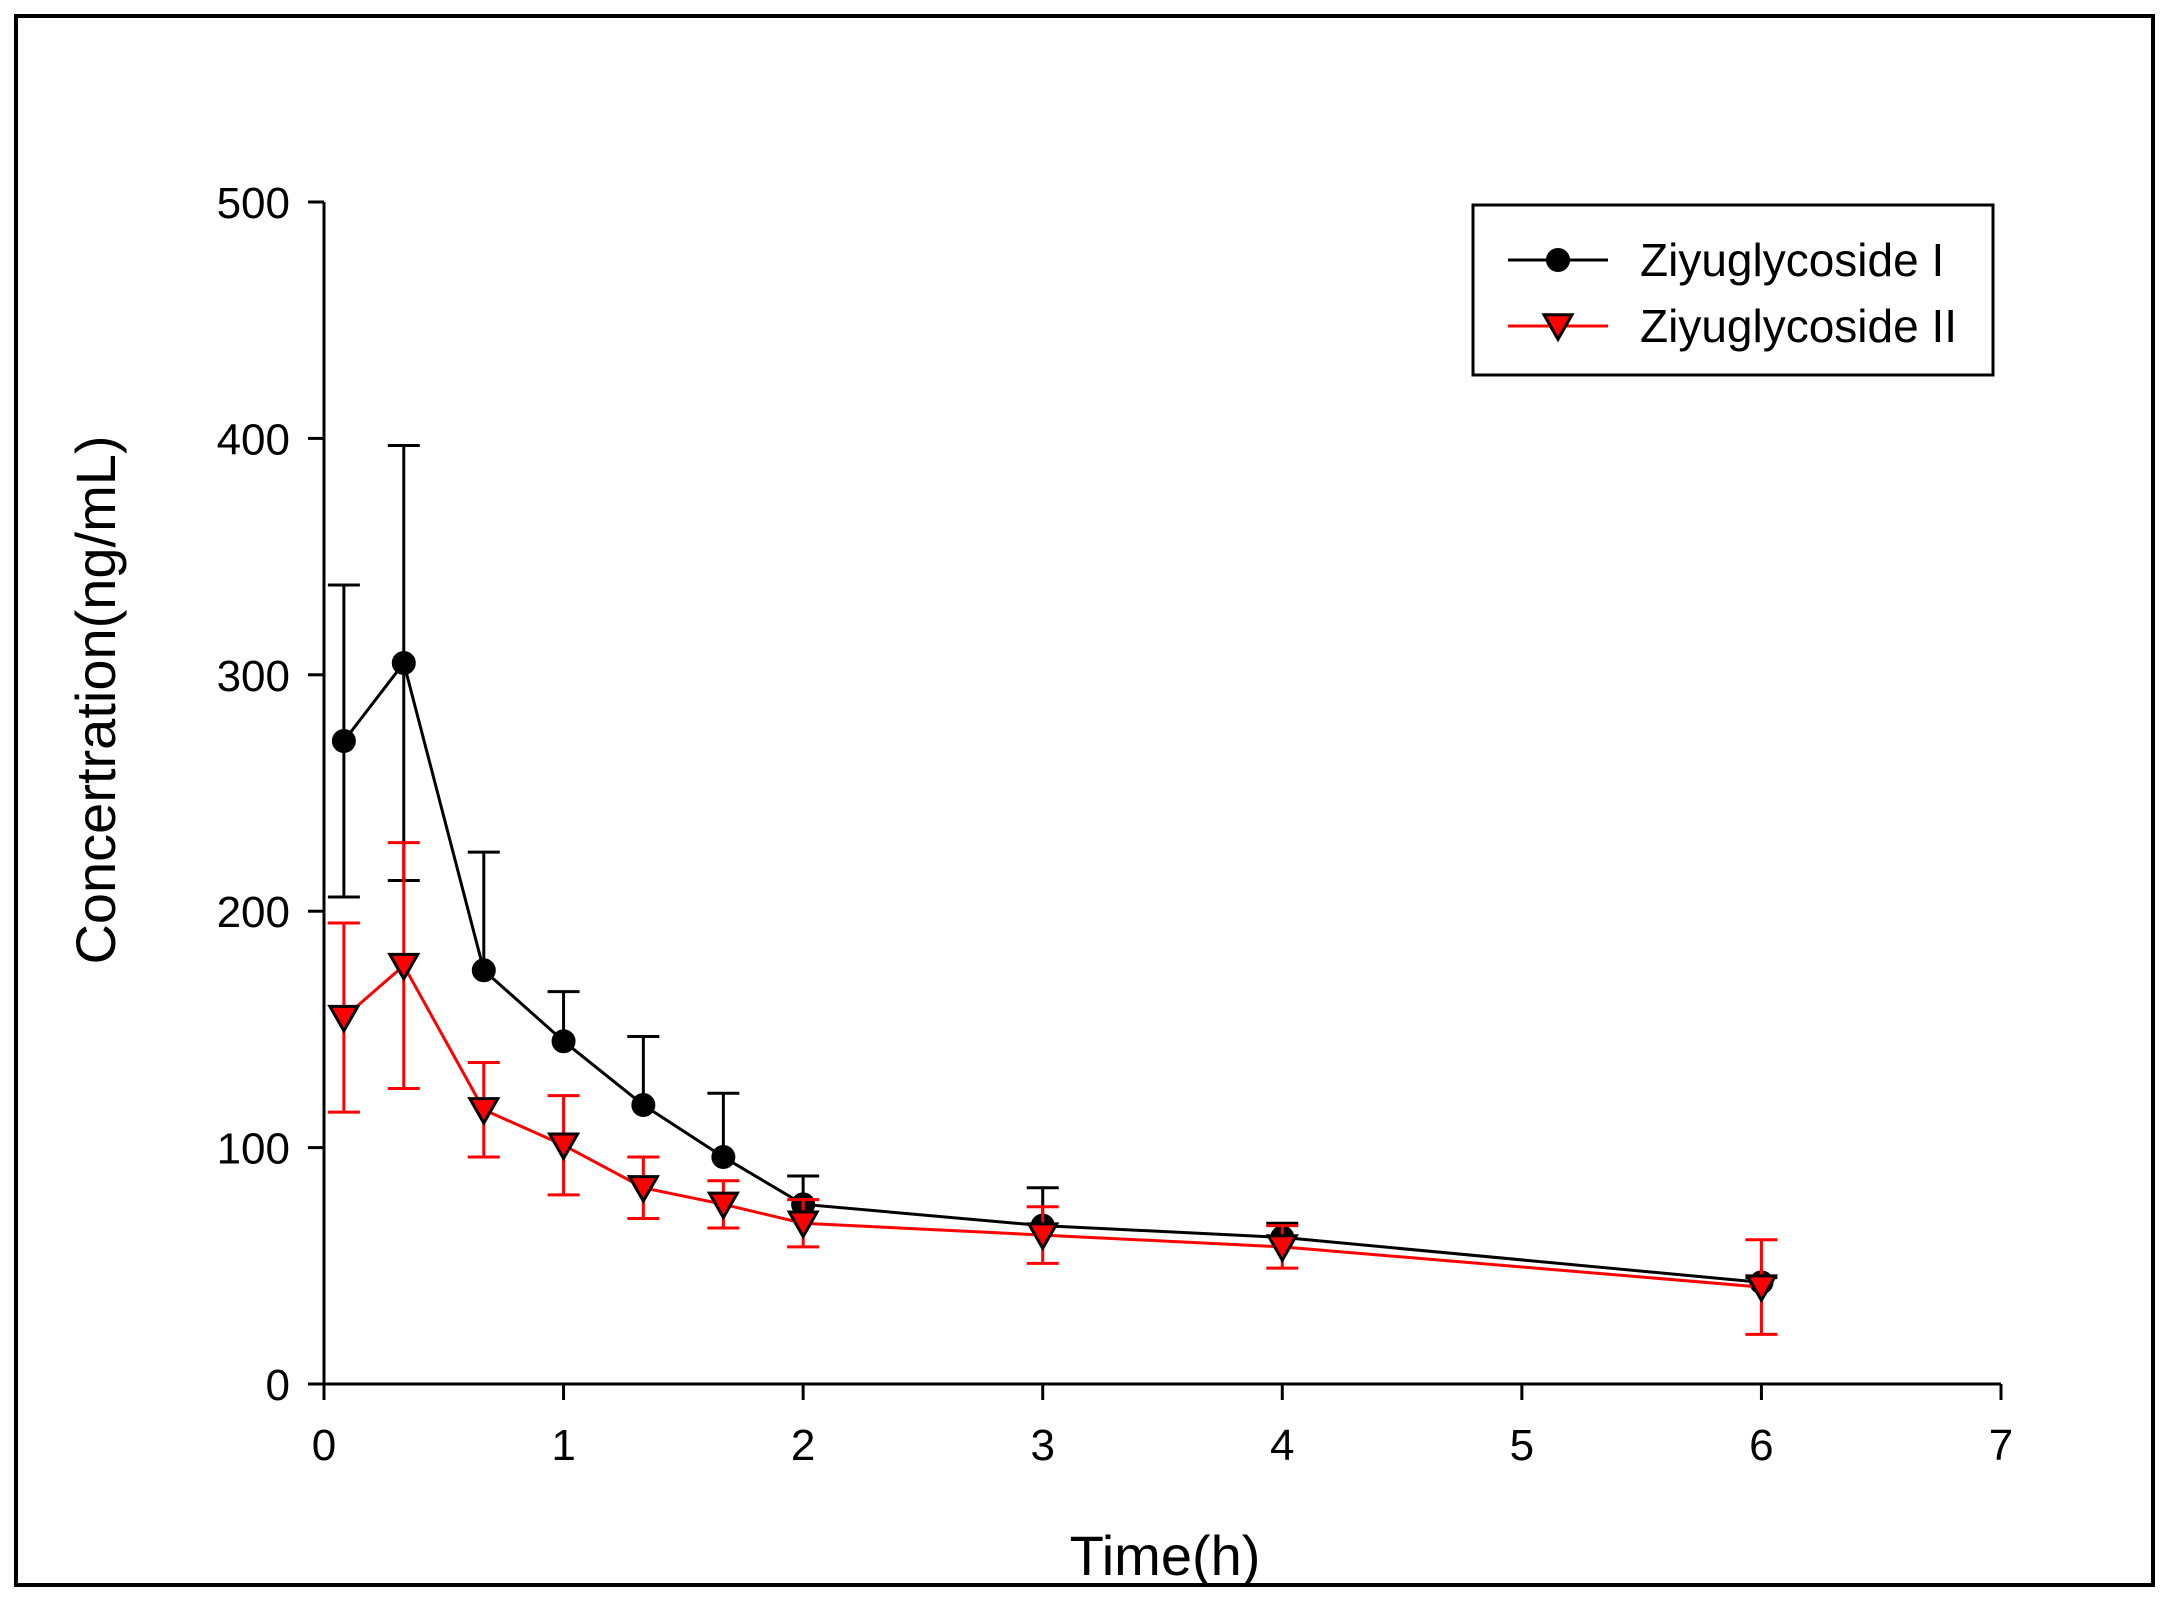 The height and width of the screenshot is (1604, 2175). What do you see at coordinates (95, 699) in the screenshot?
I see `y-axis-title: Concertration(ng/mL)` at bounding box center [95, 699].